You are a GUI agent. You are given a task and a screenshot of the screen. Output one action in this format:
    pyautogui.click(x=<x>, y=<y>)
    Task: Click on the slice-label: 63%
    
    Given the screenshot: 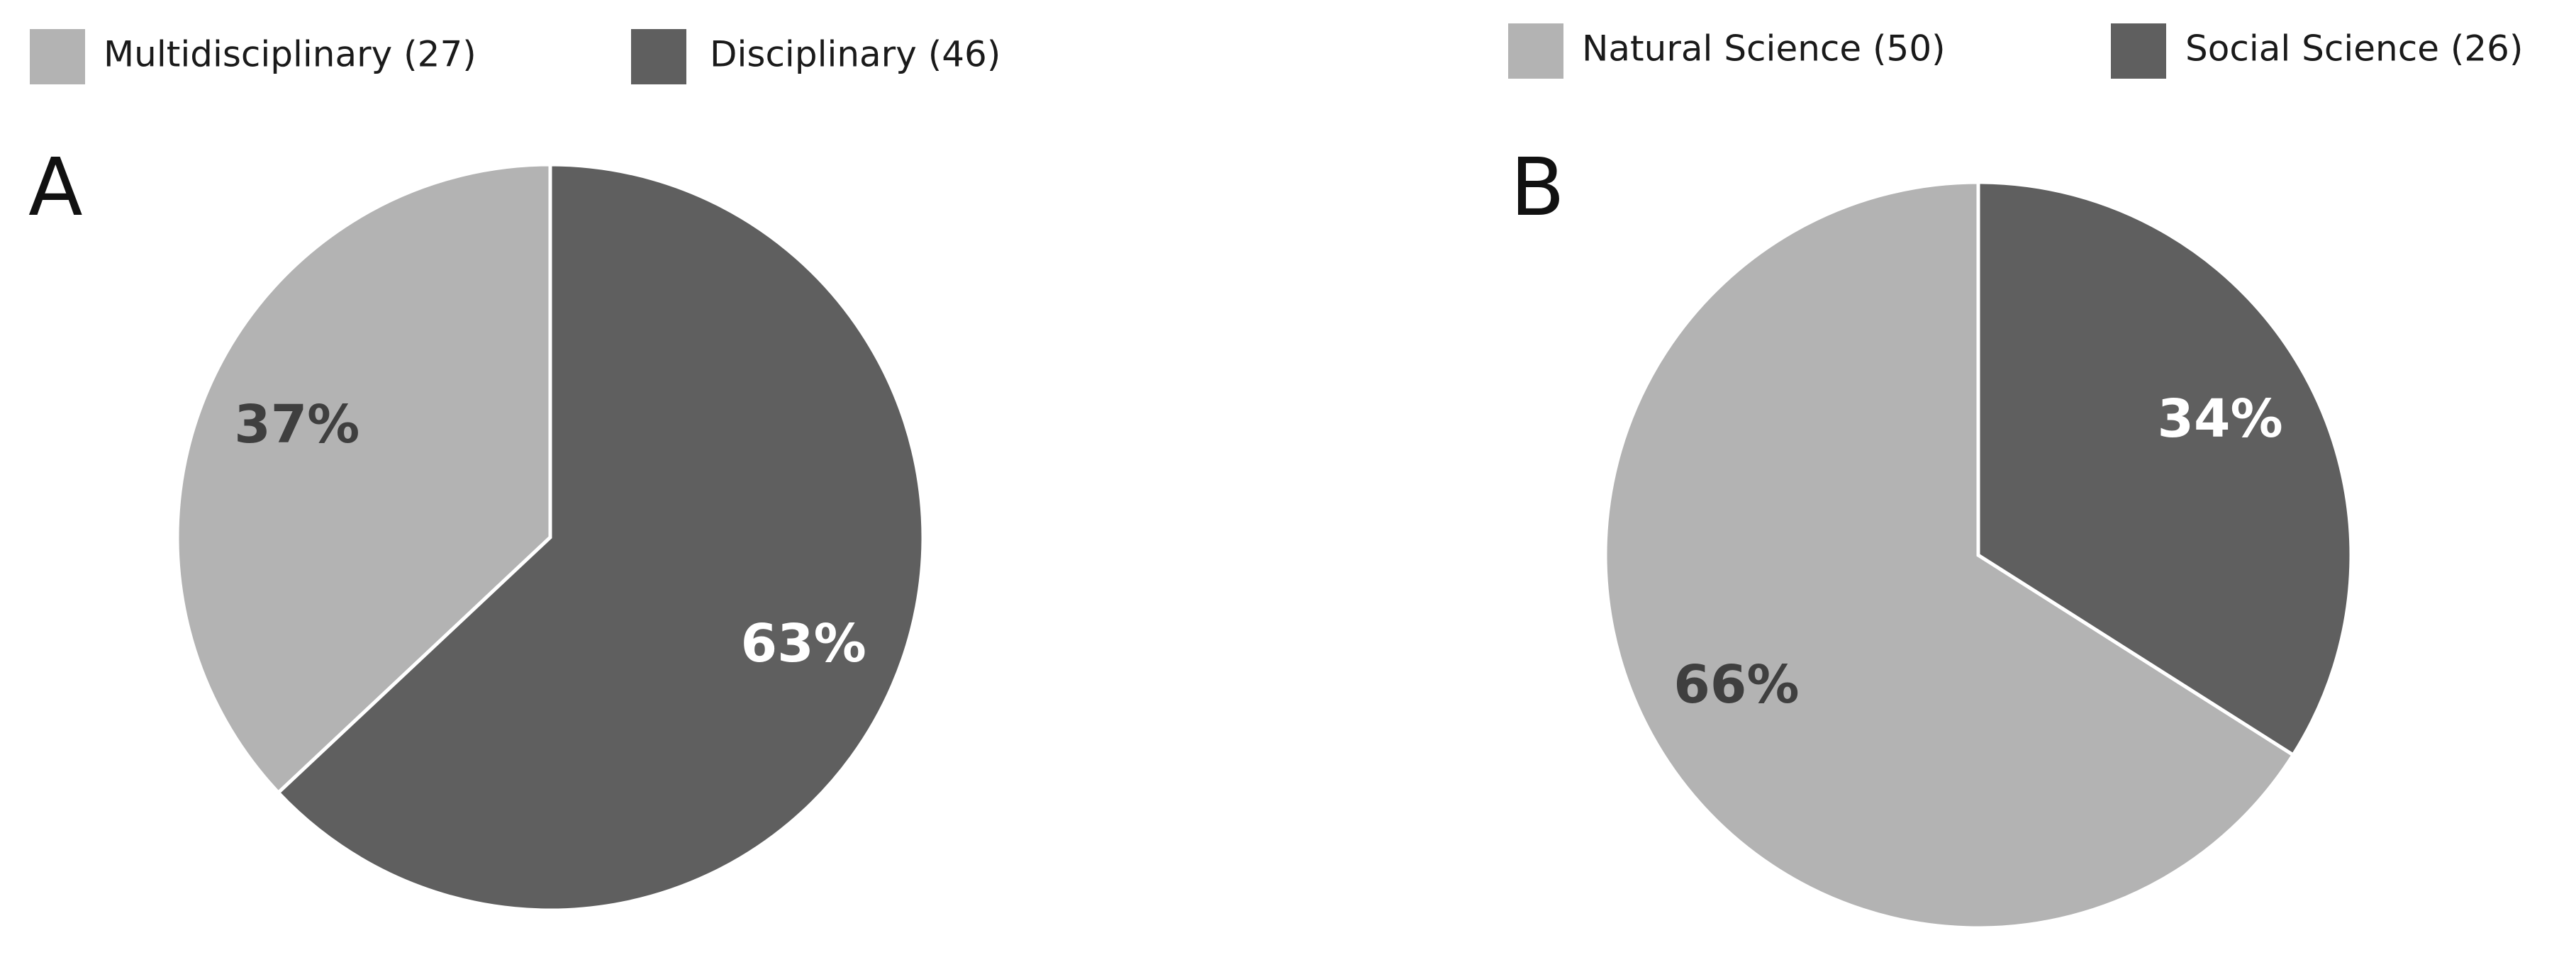 What is the action you would take?
    pyautogui.click(x=803, y=643)
    